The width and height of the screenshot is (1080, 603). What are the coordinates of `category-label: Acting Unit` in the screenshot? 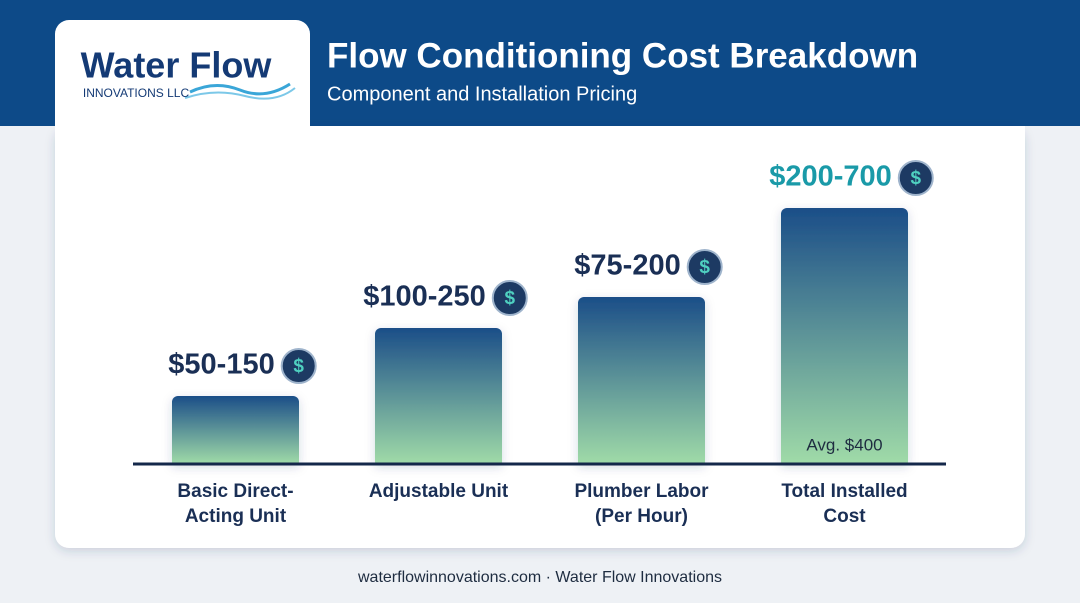 It's located at (236, 516).